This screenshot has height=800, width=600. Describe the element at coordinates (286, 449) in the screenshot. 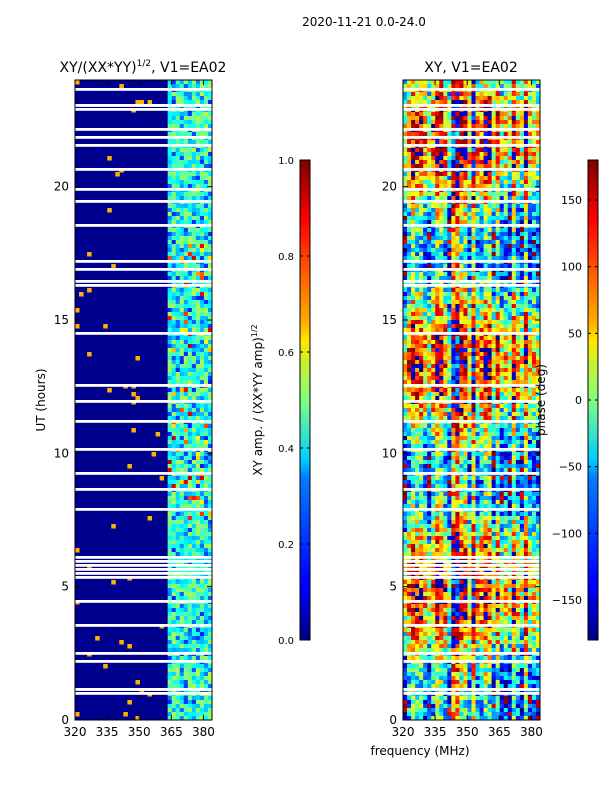

I see `colorbar-tick-label: 0.4` at that location.